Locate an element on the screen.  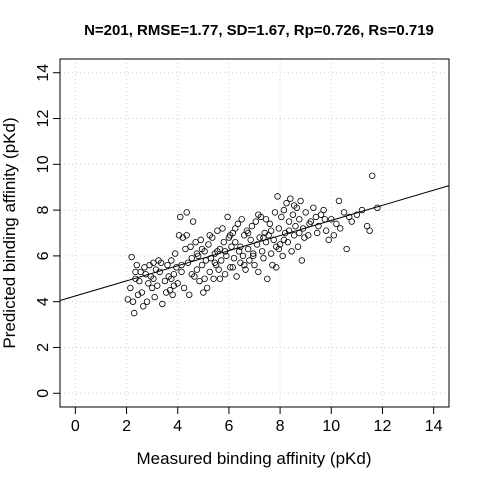
x-tick-label: 14 is located at coordinates (434, 426).